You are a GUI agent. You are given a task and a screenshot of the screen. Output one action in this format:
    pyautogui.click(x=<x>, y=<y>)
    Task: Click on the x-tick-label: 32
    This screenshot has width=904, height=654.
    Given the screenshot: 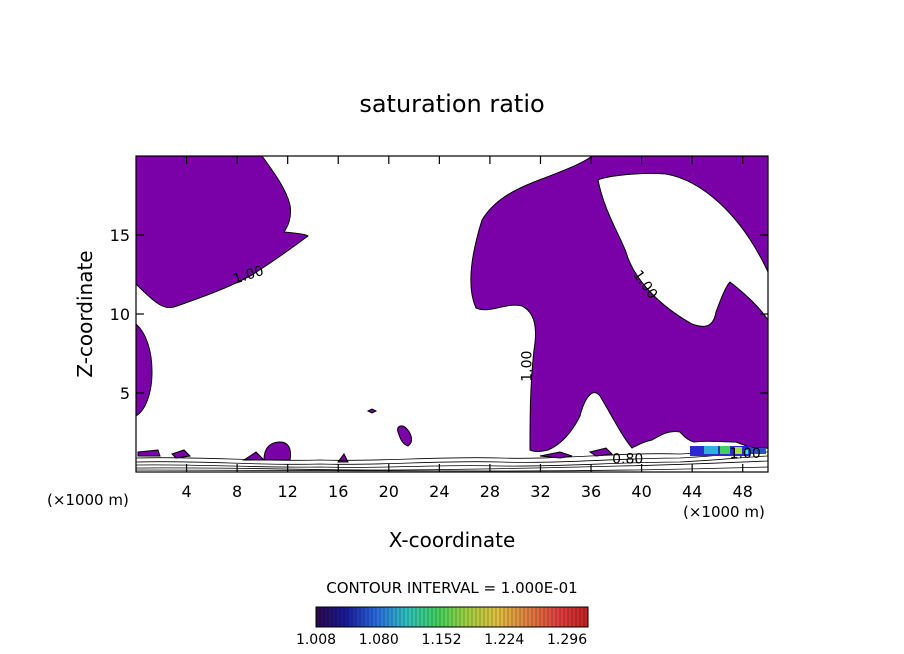 What is the action you would take?
    pyautogui.click(x=540, y=491)
    